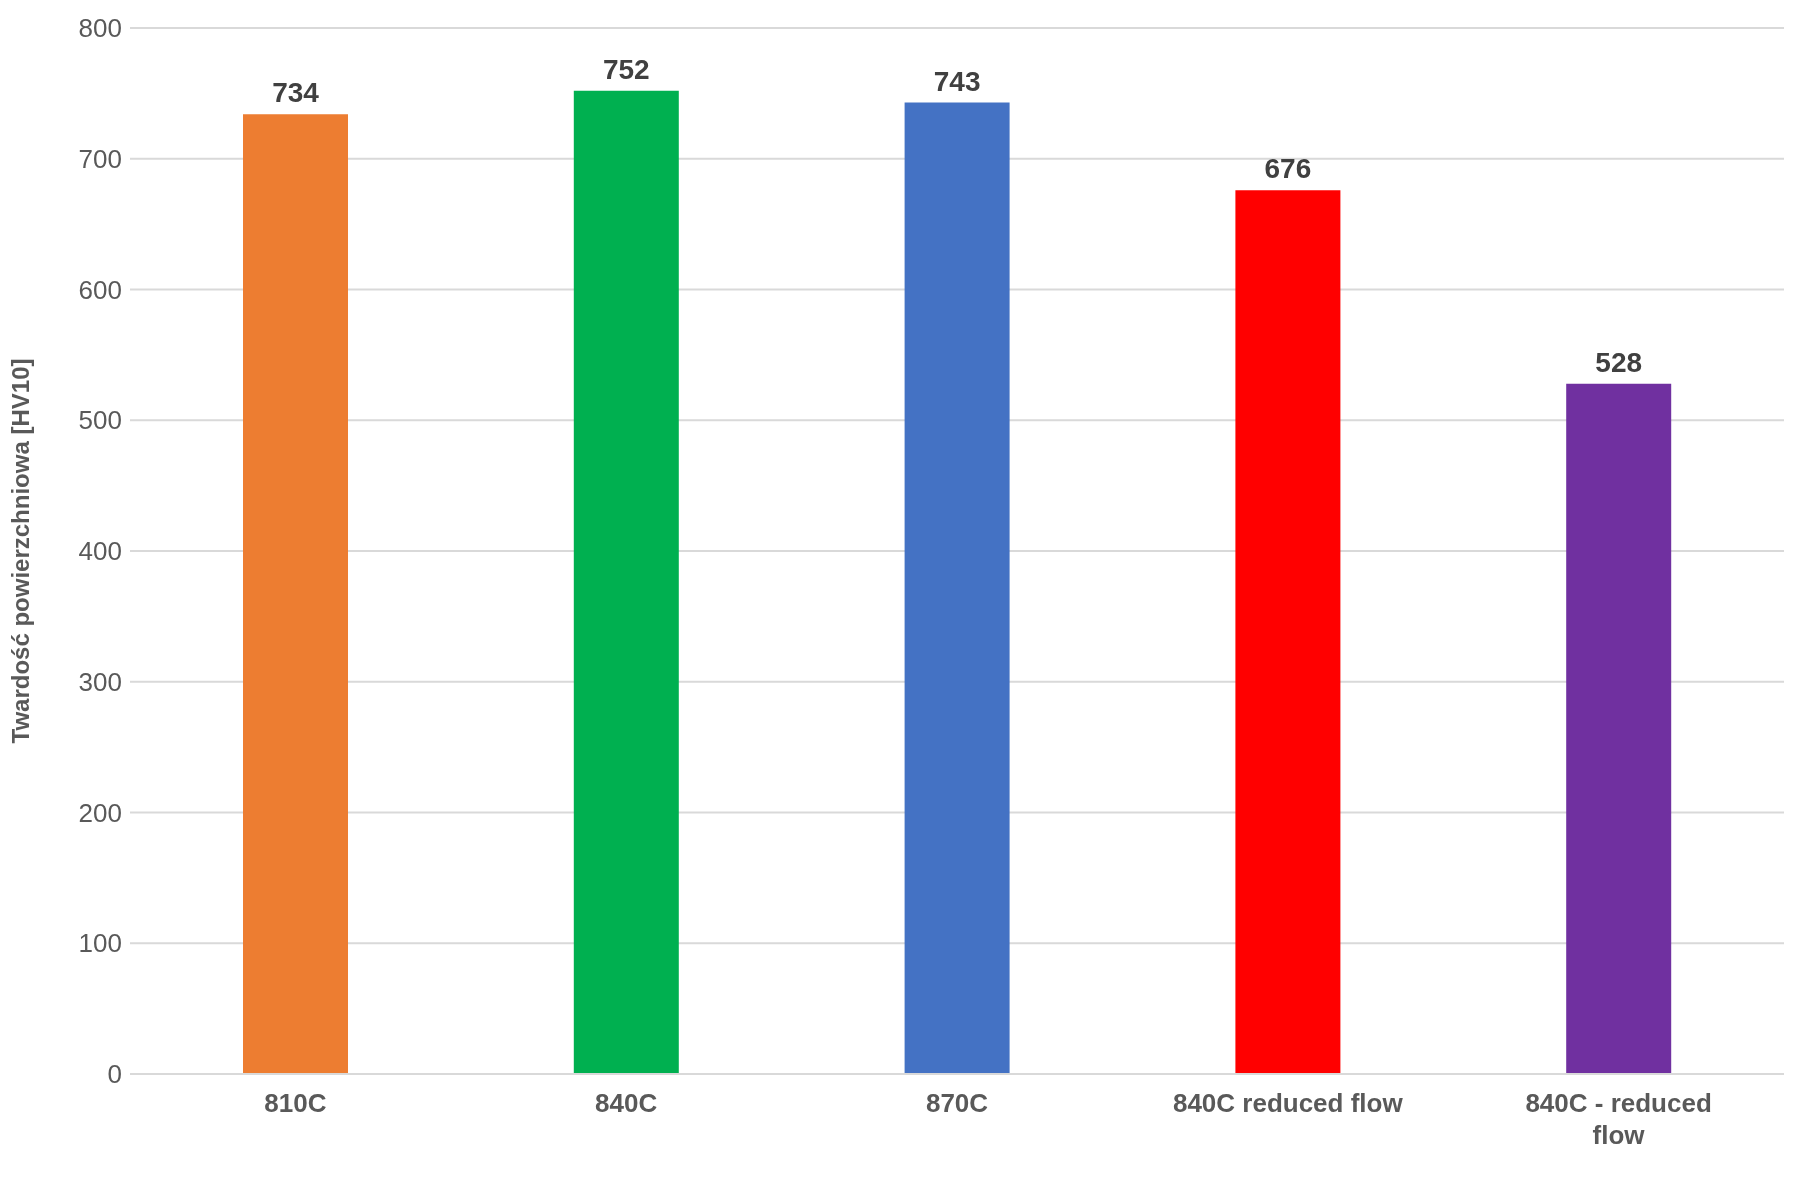  I want to click on y-tick-label: 800, so click(100, 28).